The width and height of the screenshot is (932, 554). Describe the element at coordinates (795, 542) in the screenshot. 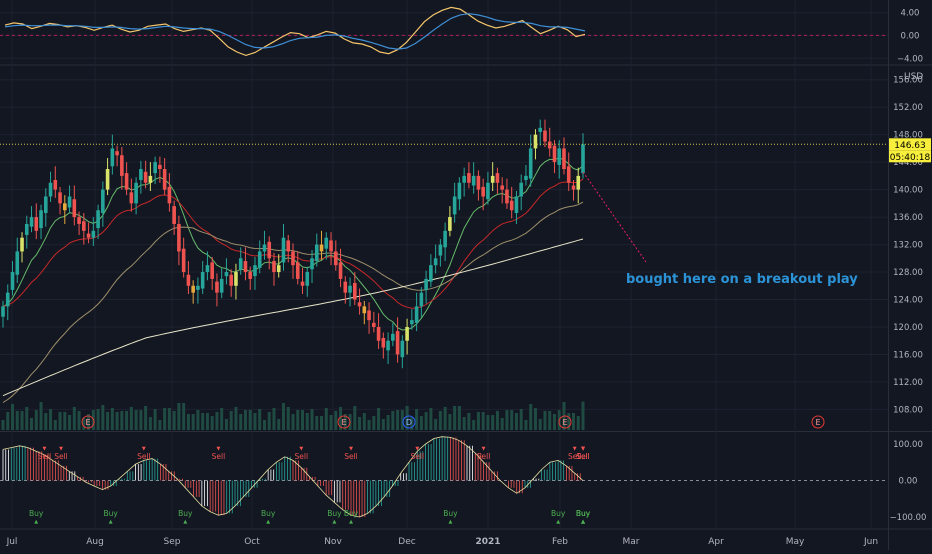

I see `x-tick-label: May` at that location.